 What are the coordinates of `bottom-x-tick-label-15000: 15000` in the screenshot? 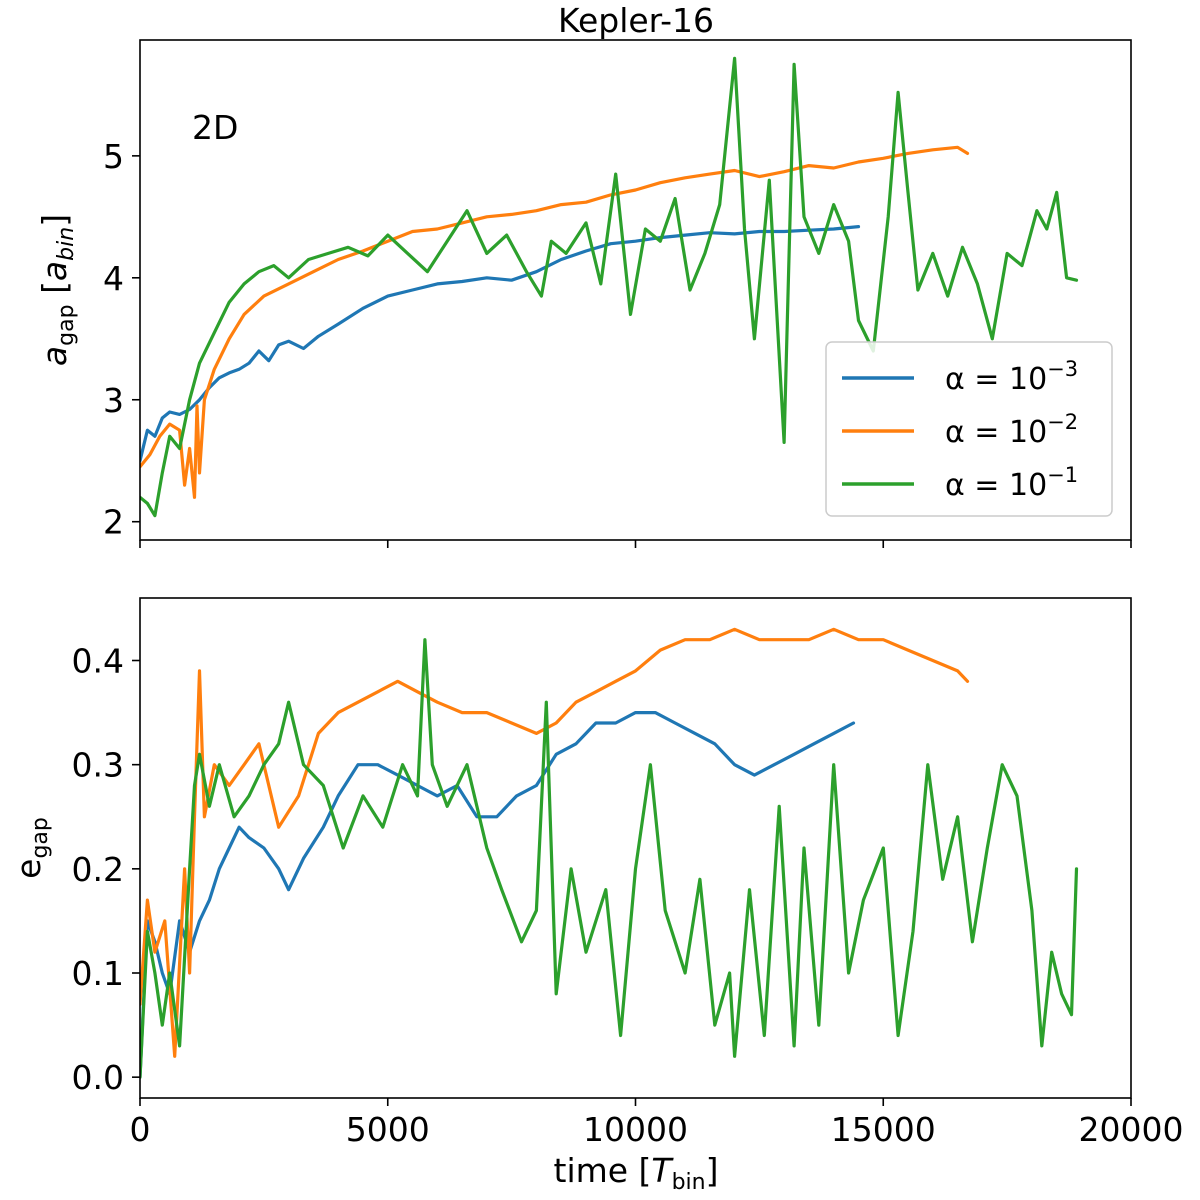 It's located at (883, 1129).